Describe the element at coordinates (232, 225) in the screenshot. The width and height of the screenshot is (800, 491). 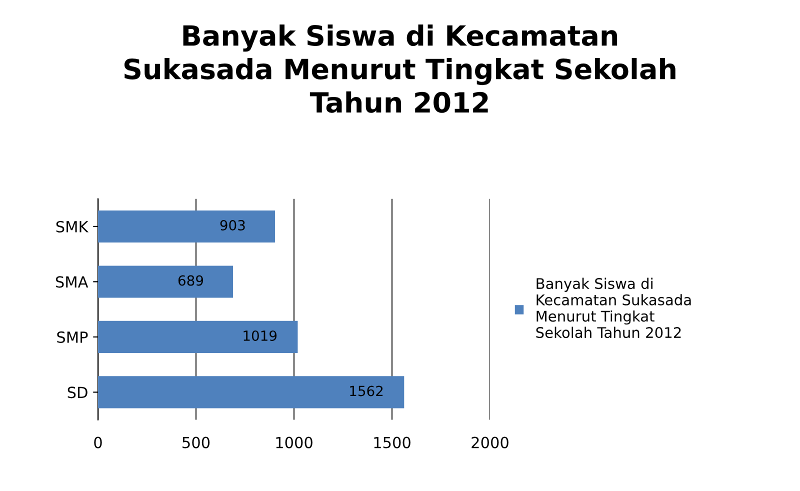
I see `data-label: 903` at that location.